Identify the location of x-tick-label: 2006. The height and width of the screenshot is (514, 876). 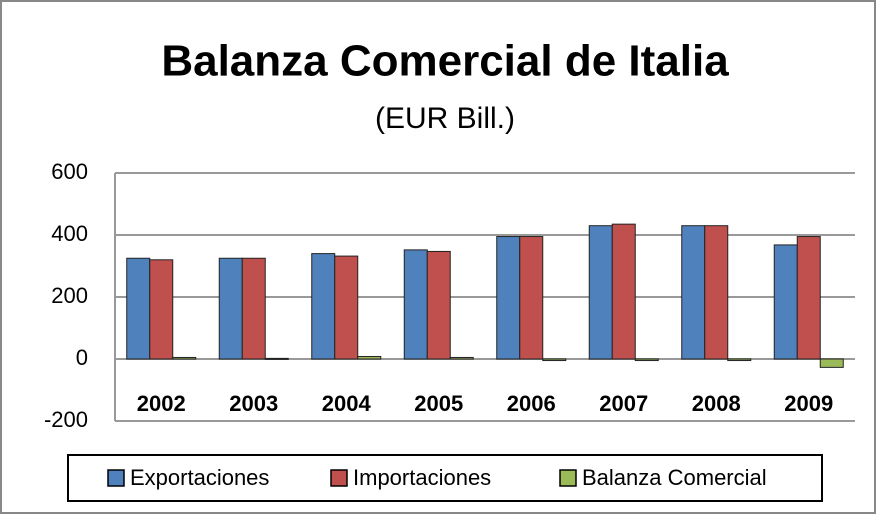
(531, 403).